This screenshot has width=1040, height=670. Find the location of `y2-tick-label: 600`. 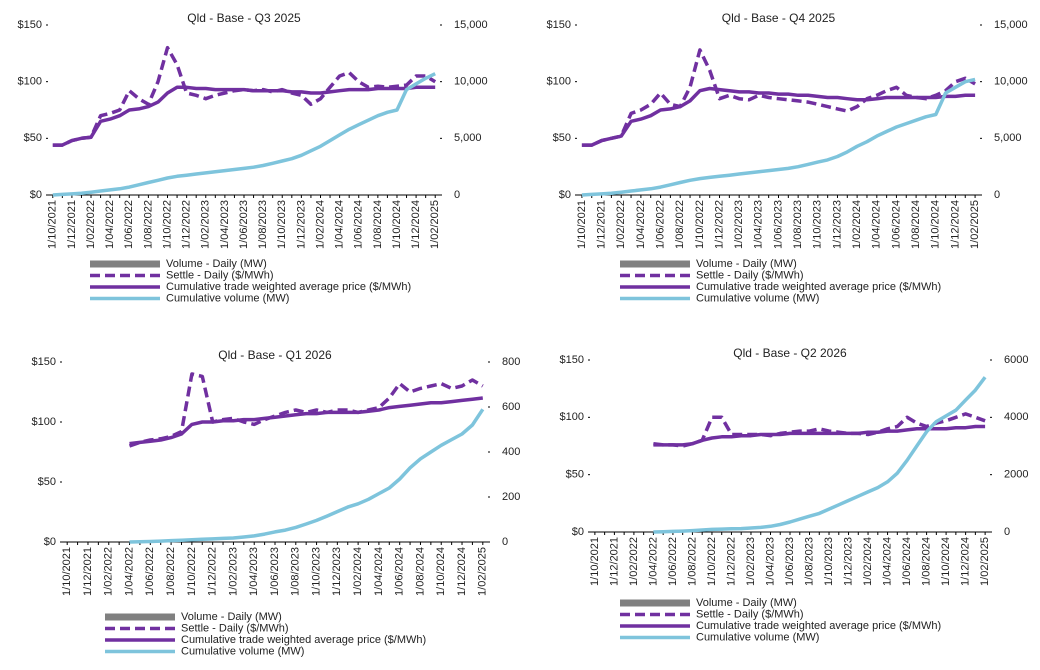

y2-tick-label: 600 is located at coordinates (511, 407).